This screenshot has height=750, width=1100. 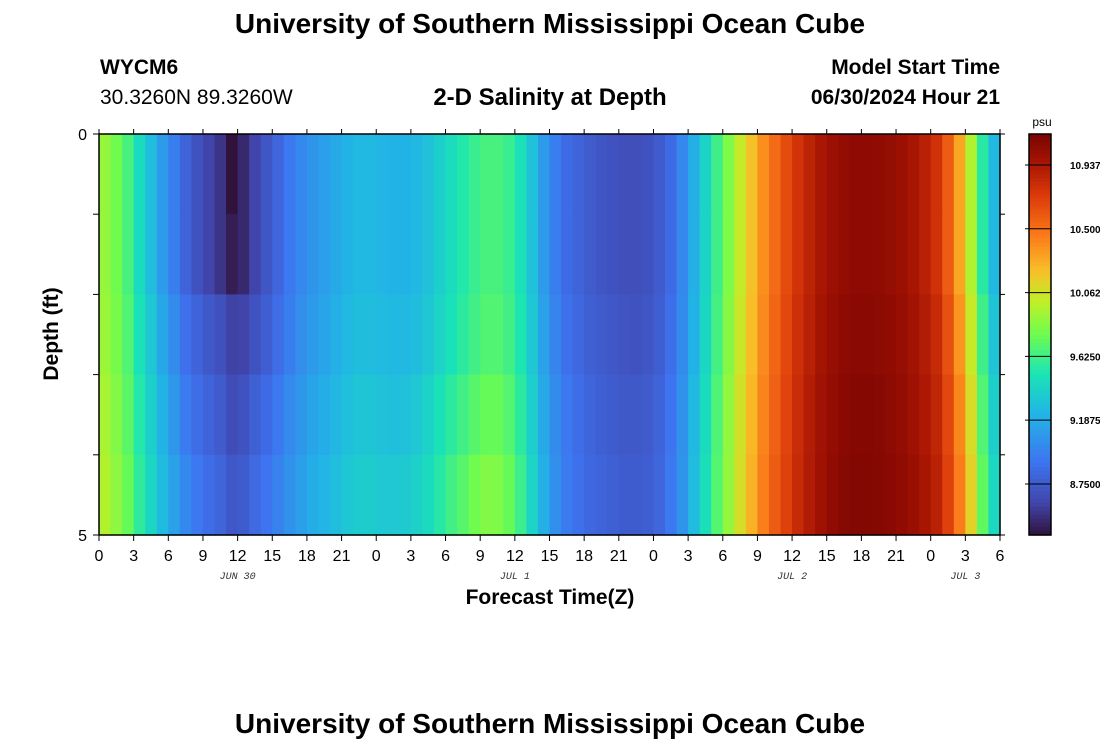 I want to click on colorbar-tick-label: 10.0625, so click(x=1085, y=294).